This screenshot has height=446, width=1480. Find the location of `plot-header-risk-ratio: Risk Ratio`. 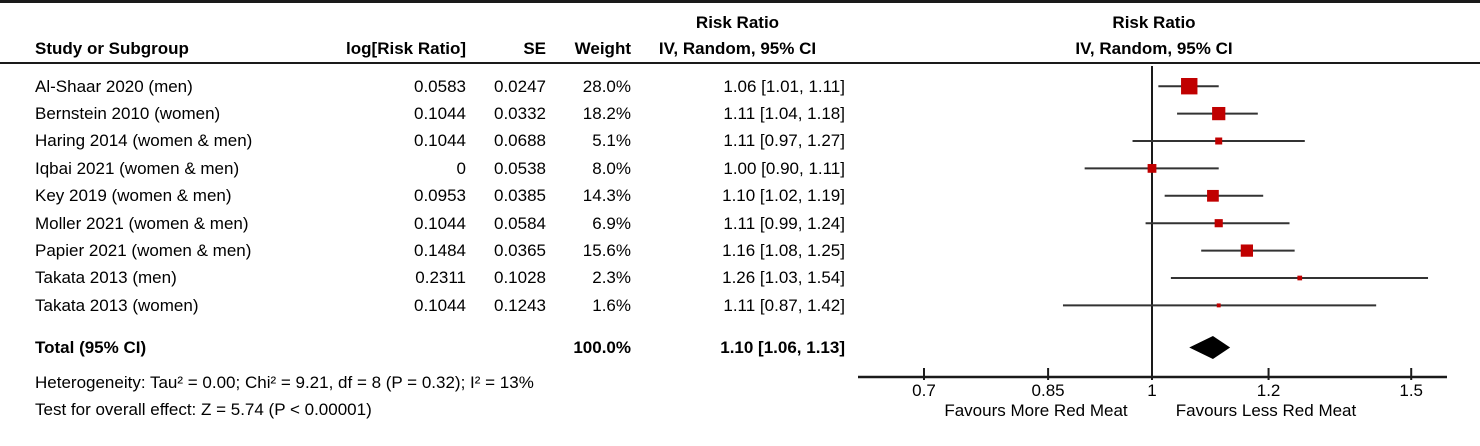

plot-header-risk-ratio: Risk Ratio is located at coordinates (1154, 22).